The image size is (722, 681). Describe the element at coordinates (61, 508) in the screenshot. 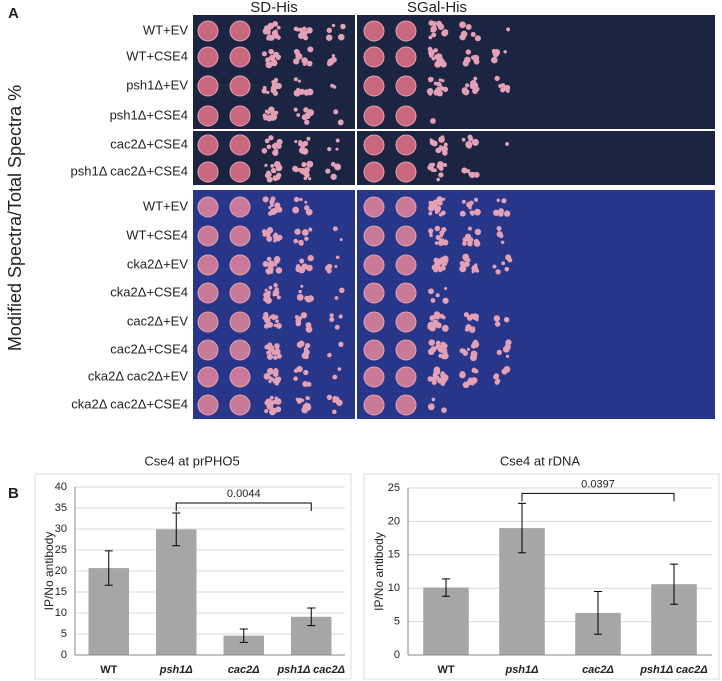

I see `y-tick-label: 35` at that location.